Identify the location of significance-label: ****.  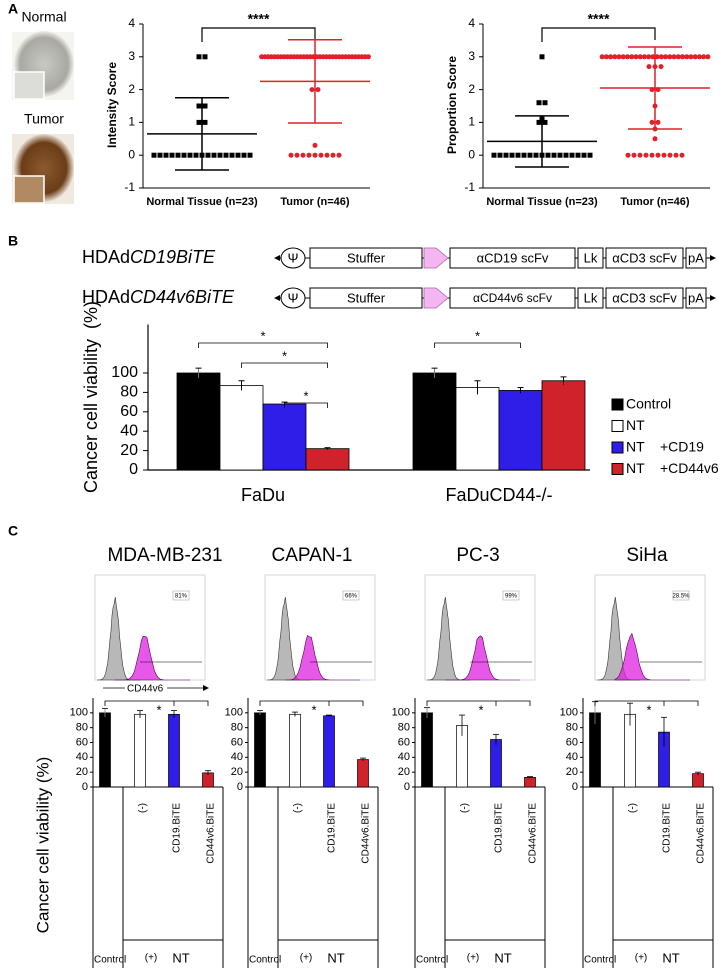
(599, 19).